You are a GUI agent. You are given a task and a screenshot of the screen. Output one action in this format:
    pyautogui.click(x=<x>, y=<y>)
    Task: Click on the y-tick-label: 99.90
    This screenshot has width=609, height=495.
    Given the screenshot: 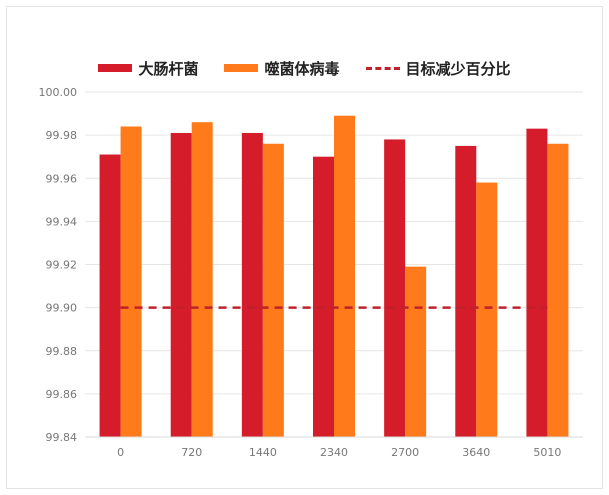 What is the action you would take?
    pyautogui.click(x=62, y=308)
    